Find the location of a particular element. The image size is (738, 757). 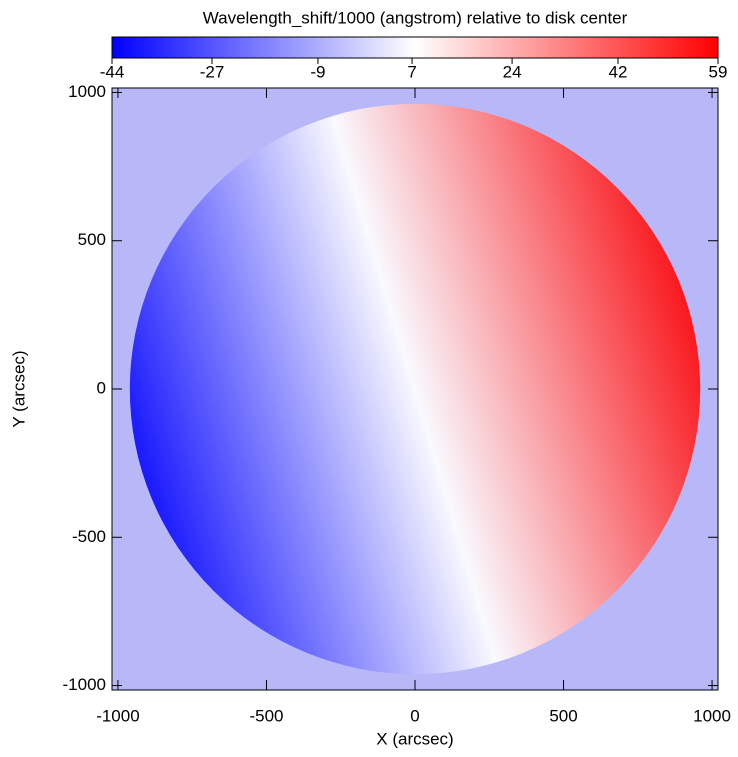

y-tick-label: 500 is located at coordinates (92, 239).